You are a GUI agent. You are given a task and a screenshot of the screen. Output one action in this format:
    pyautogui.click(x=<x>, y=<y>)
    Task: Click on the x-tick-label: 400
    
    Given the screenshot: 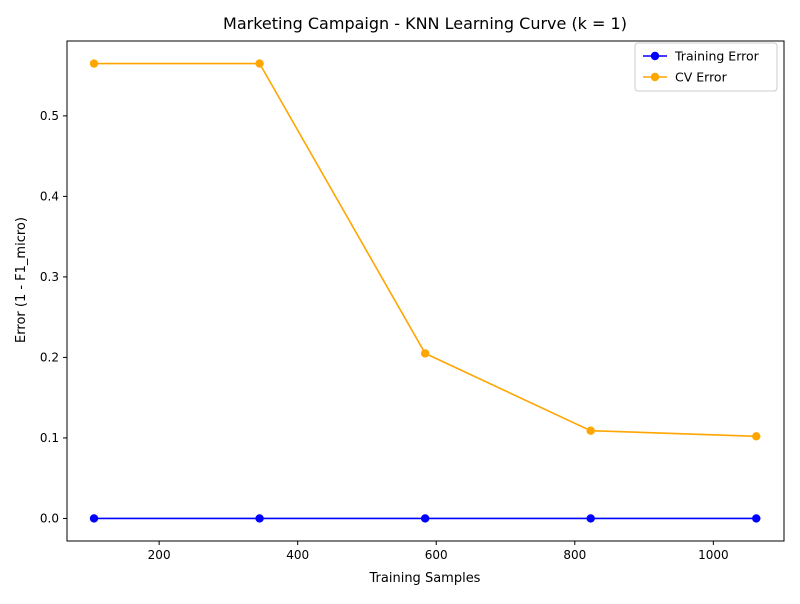 What is the action you would take?
    pyautogui.click(x=297, y=555)
    